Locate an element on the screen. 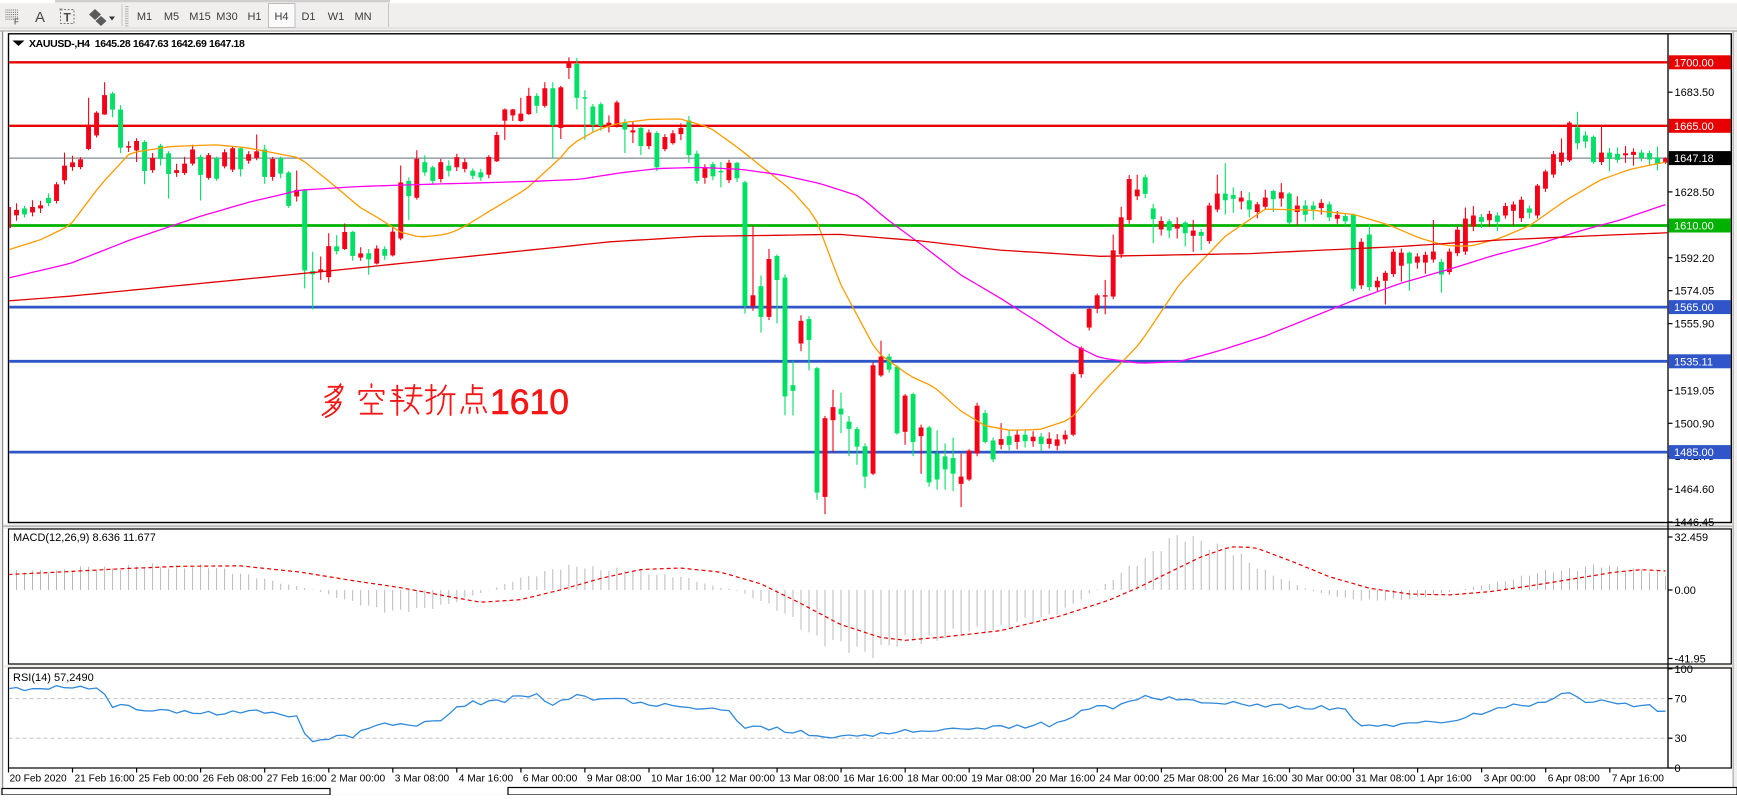  svg-text: 25 Feb 00:00 is located at coordinates (169, 779).